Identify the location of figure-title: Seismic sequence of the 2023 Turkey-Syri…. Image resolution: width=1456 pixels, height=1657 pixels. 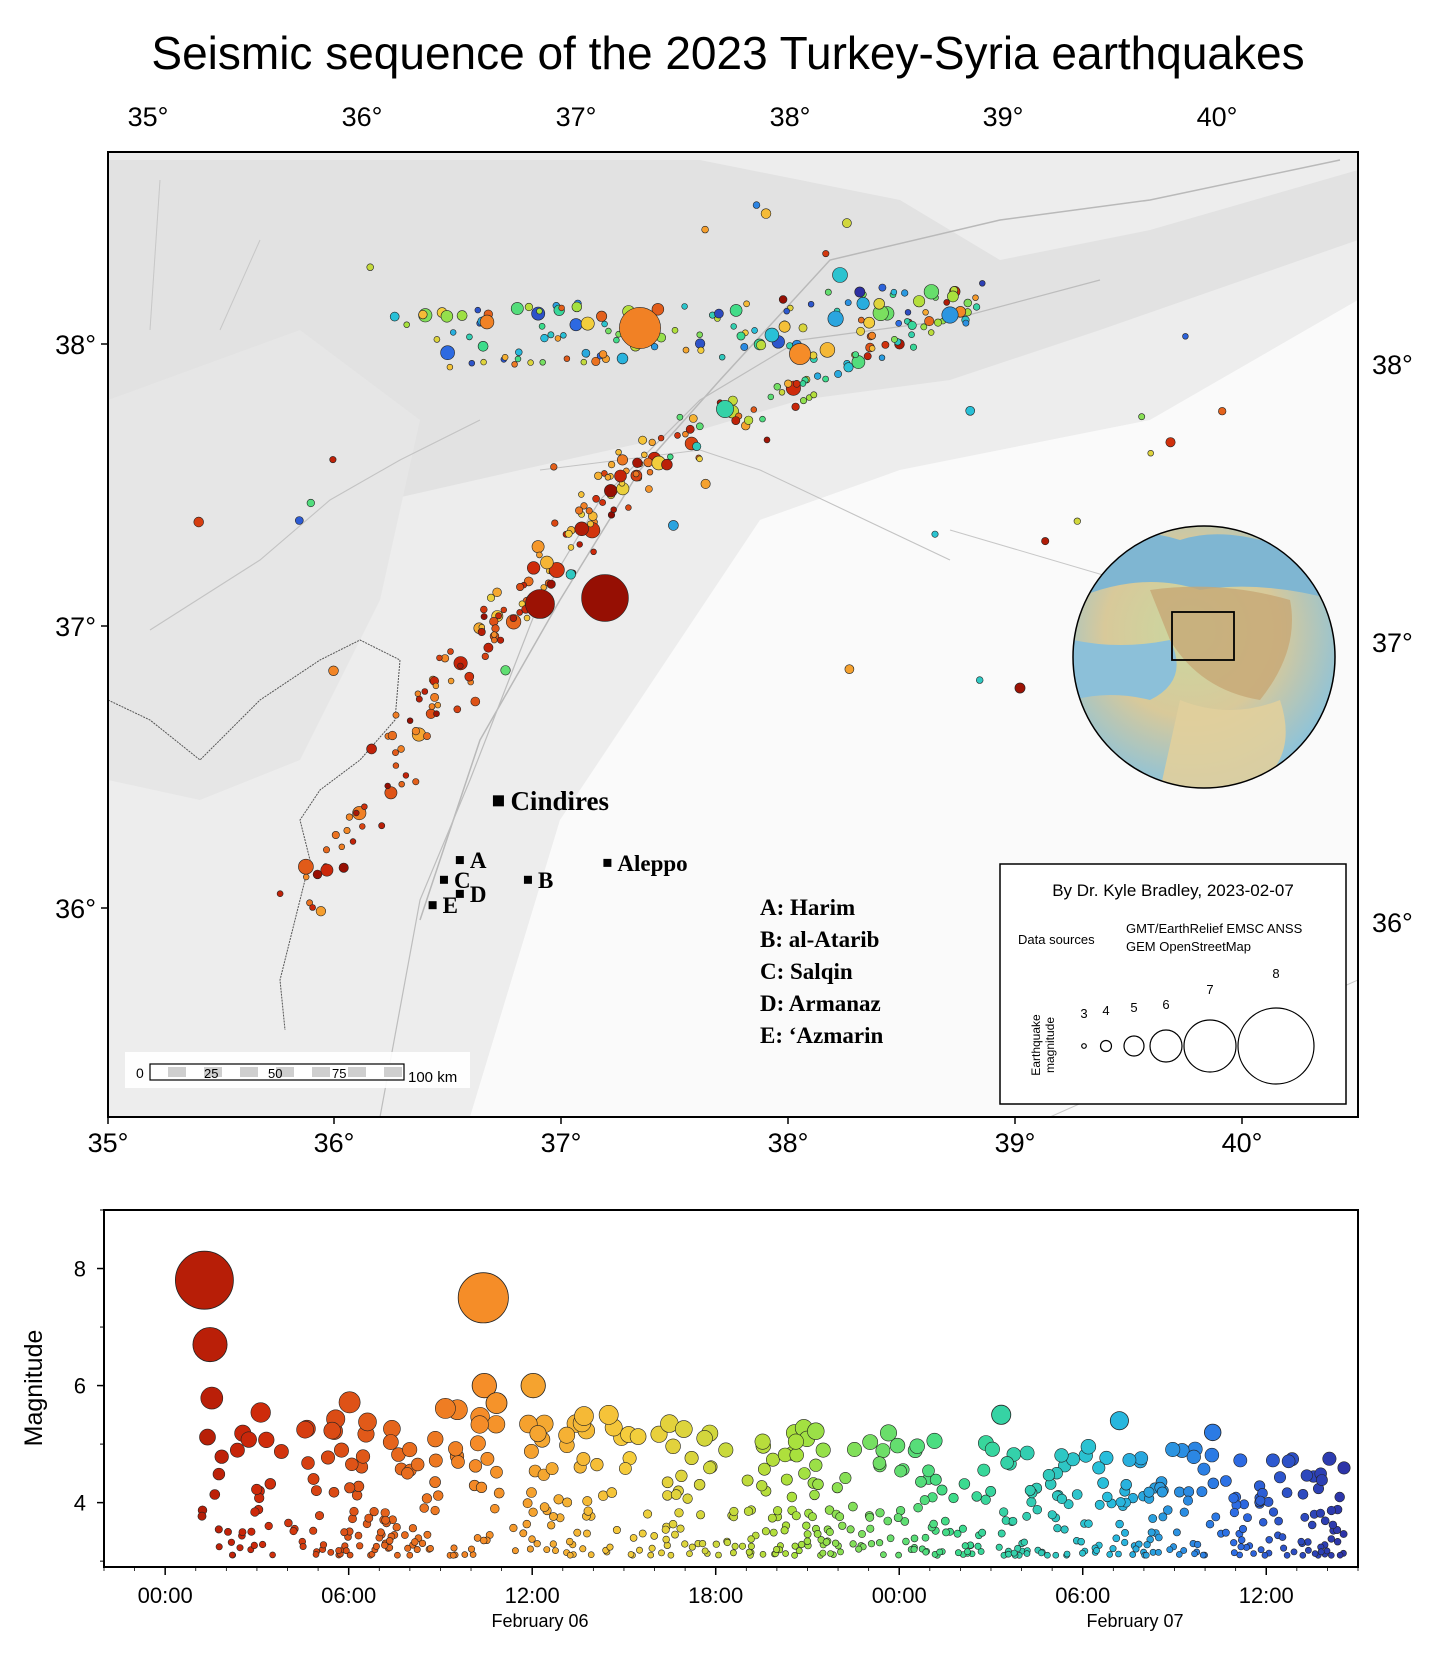
(728, 53).